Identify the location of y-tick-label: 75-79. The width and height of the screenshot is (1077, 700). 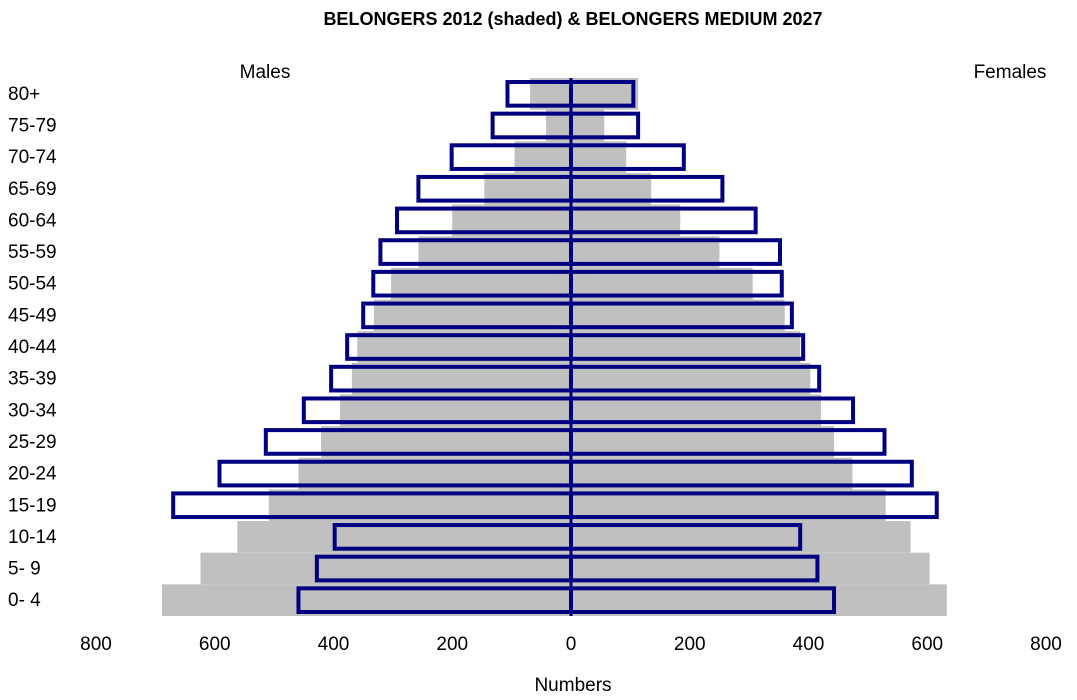
(32, 125).